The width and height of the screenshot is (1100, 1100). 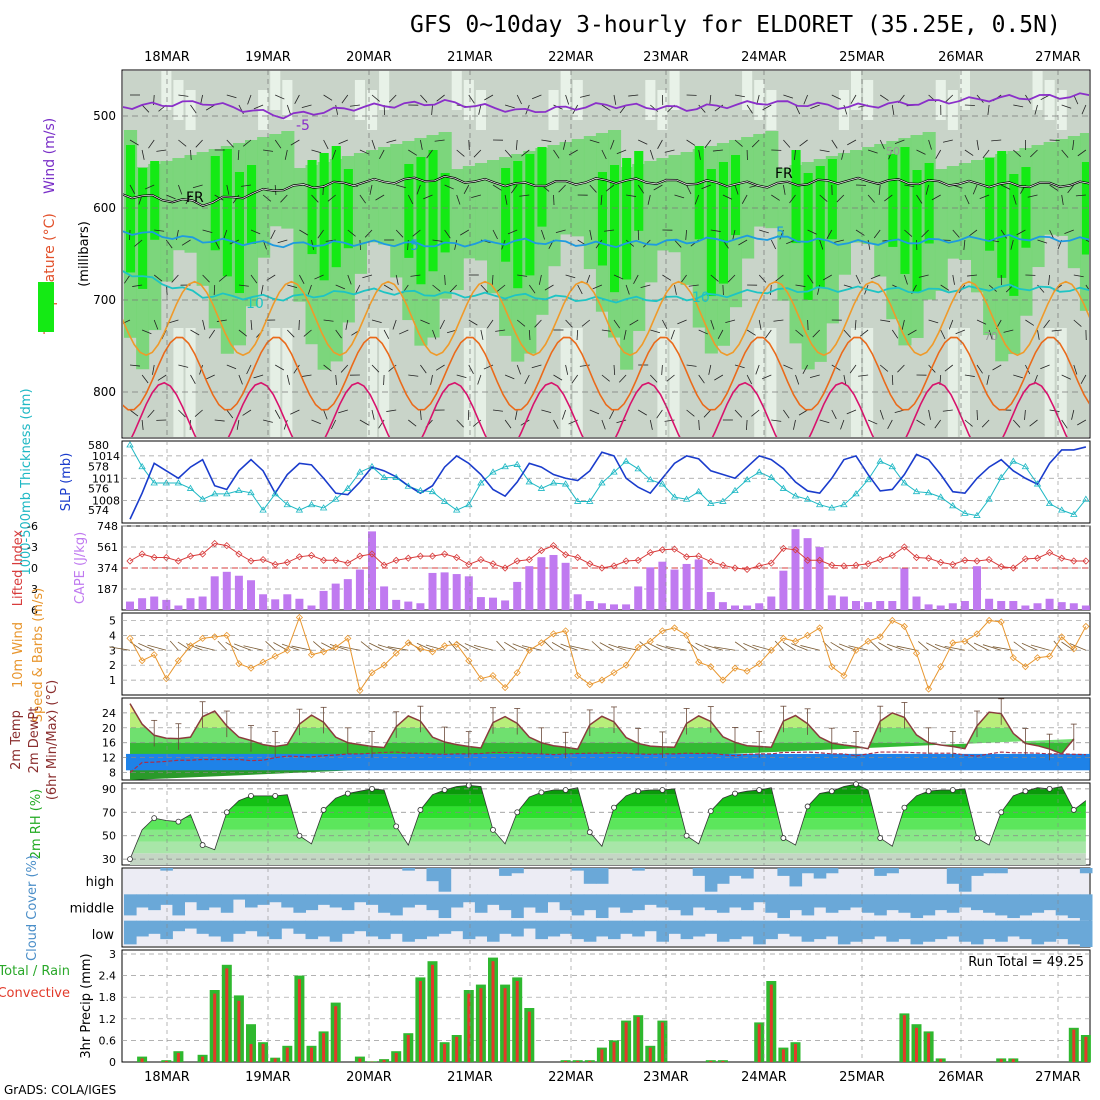 I want to click on thickness-point, so click(x=844, y=504).